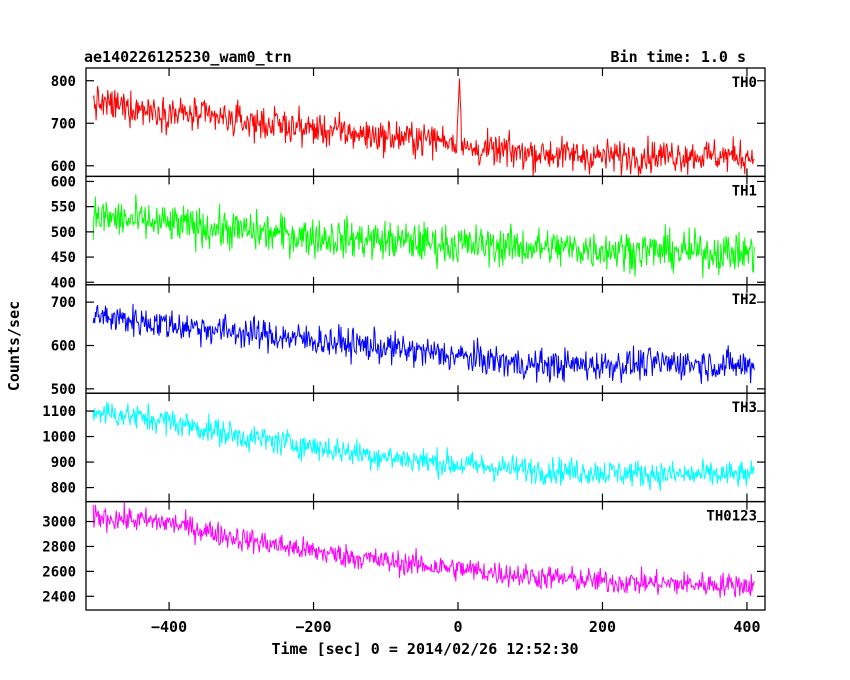  What do you see at coordinates (188, 57) in the screenshot?
I see `plot-title: ae140226125230_wam0_trn` at bounding box center [188, 57].